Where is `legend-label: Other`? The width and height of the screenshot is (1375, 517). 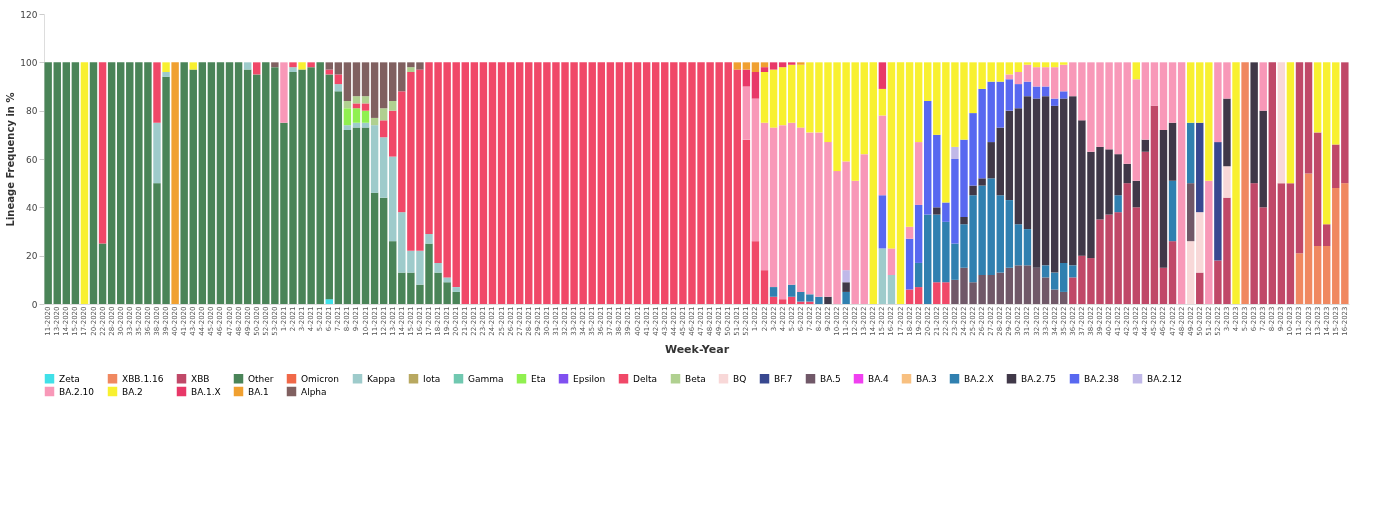 legend-label: Other is located at coordinates (261, 378).